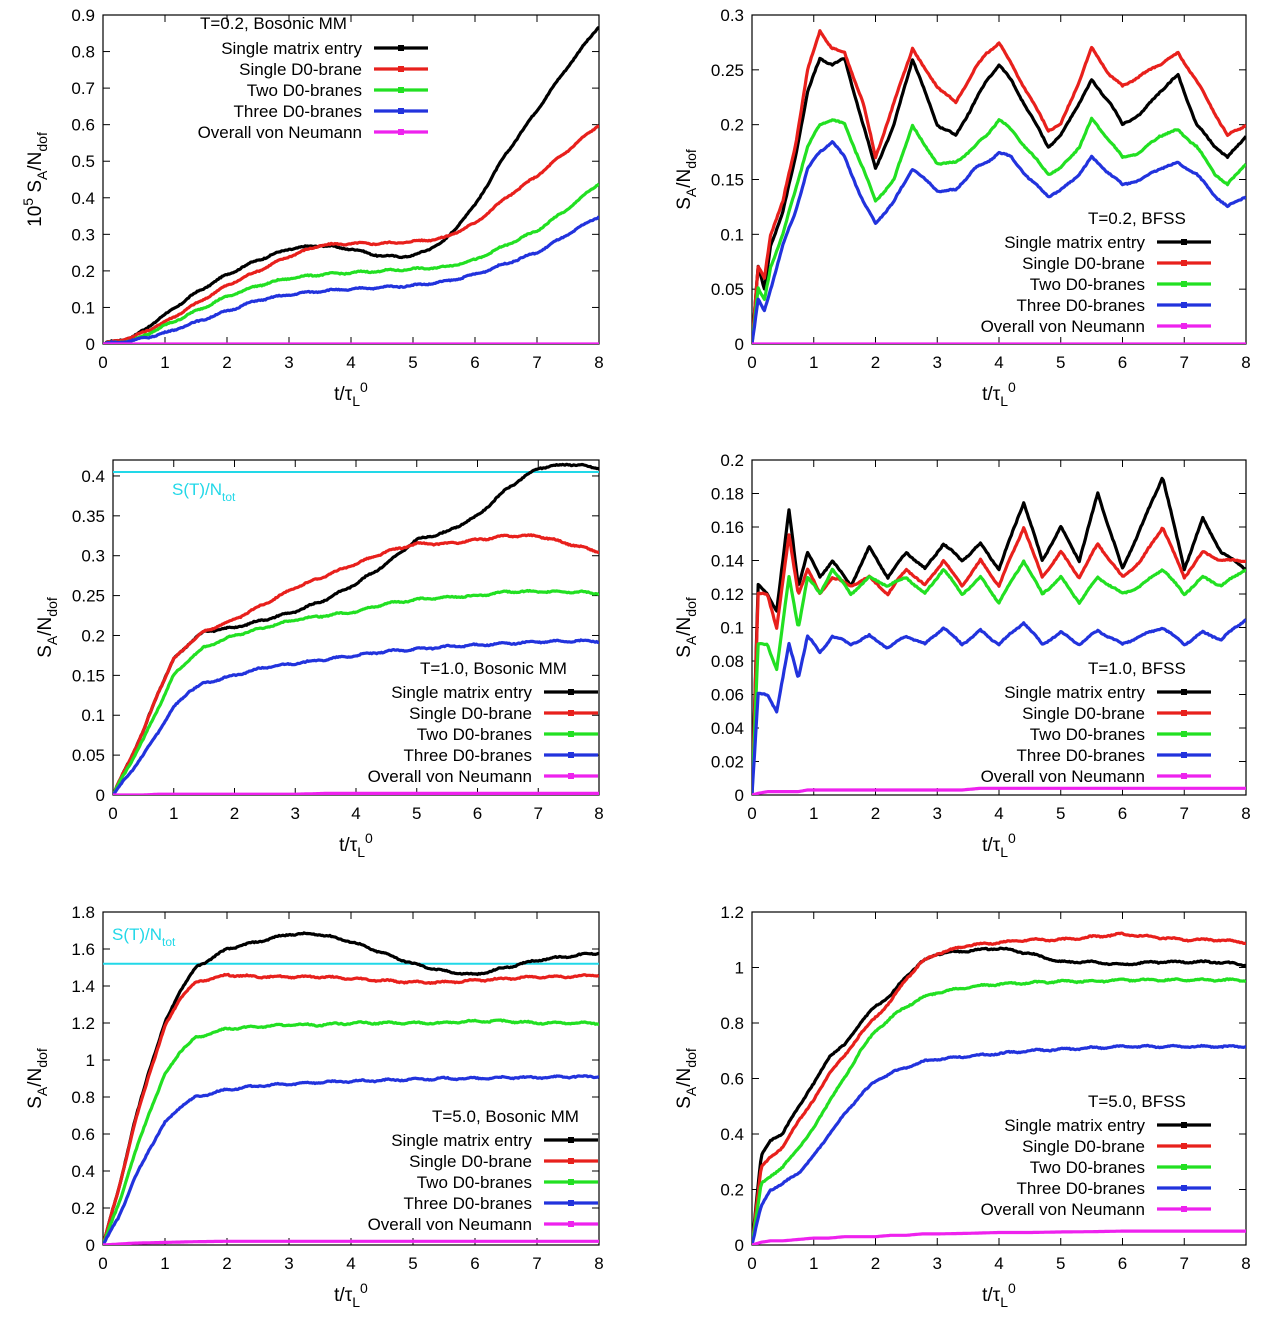  Describe the element at coordinates (351, 263) in the screenshot. I see `series-line-two-d0-branes` at that location.